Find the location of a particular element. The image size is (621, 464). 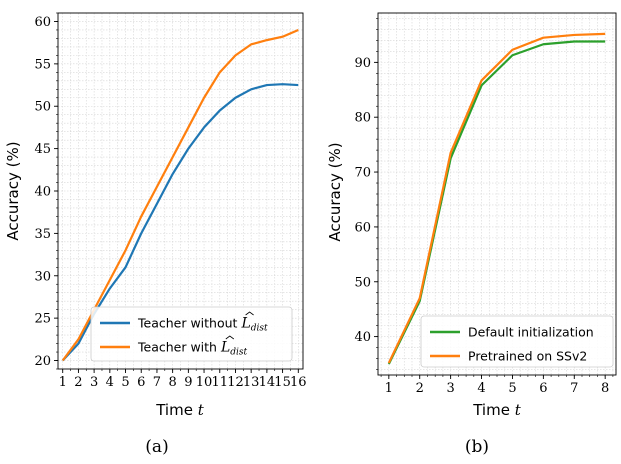

panel-caption: (b) is located at coordinates (477, 447).